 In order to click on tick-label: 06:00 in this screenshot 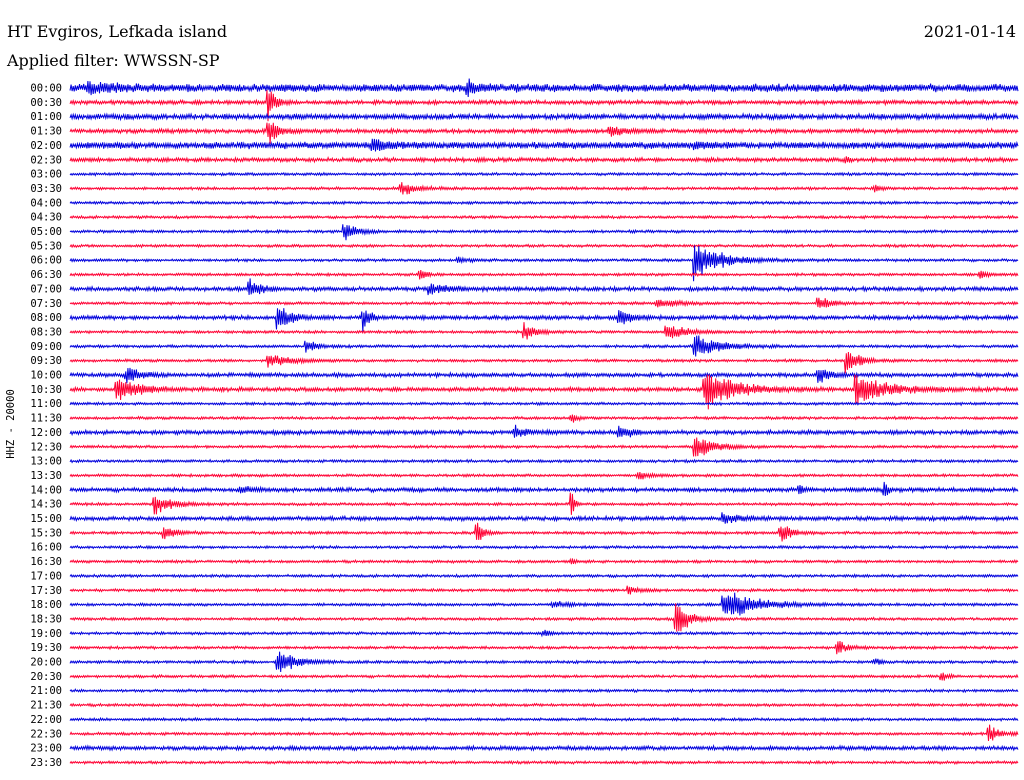, I will do `click(46, 261)`.